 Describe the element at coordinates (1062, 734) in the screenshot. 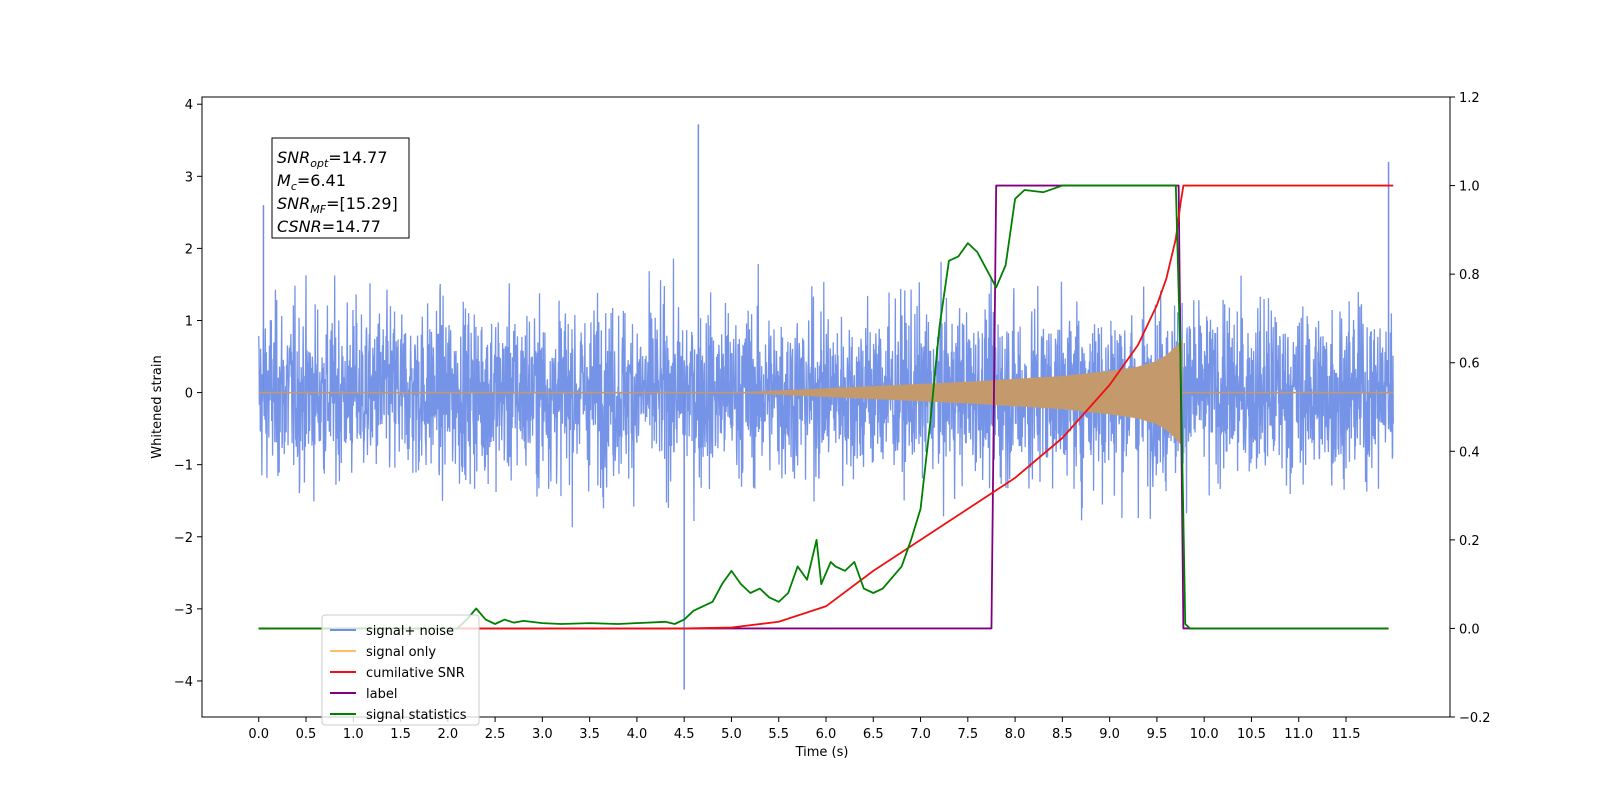

I see `x-tick-label: 8.5` at that location.